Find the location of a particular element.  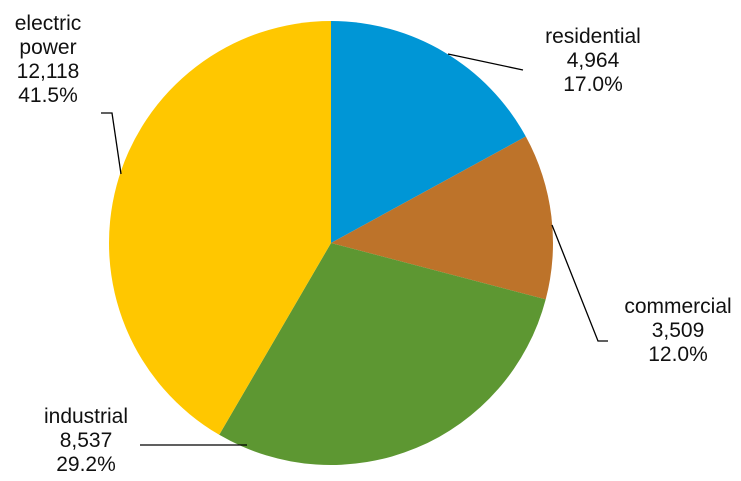

slice-label-industrial: industrial 8,537 29.2% is located at coordinates (86, 440).